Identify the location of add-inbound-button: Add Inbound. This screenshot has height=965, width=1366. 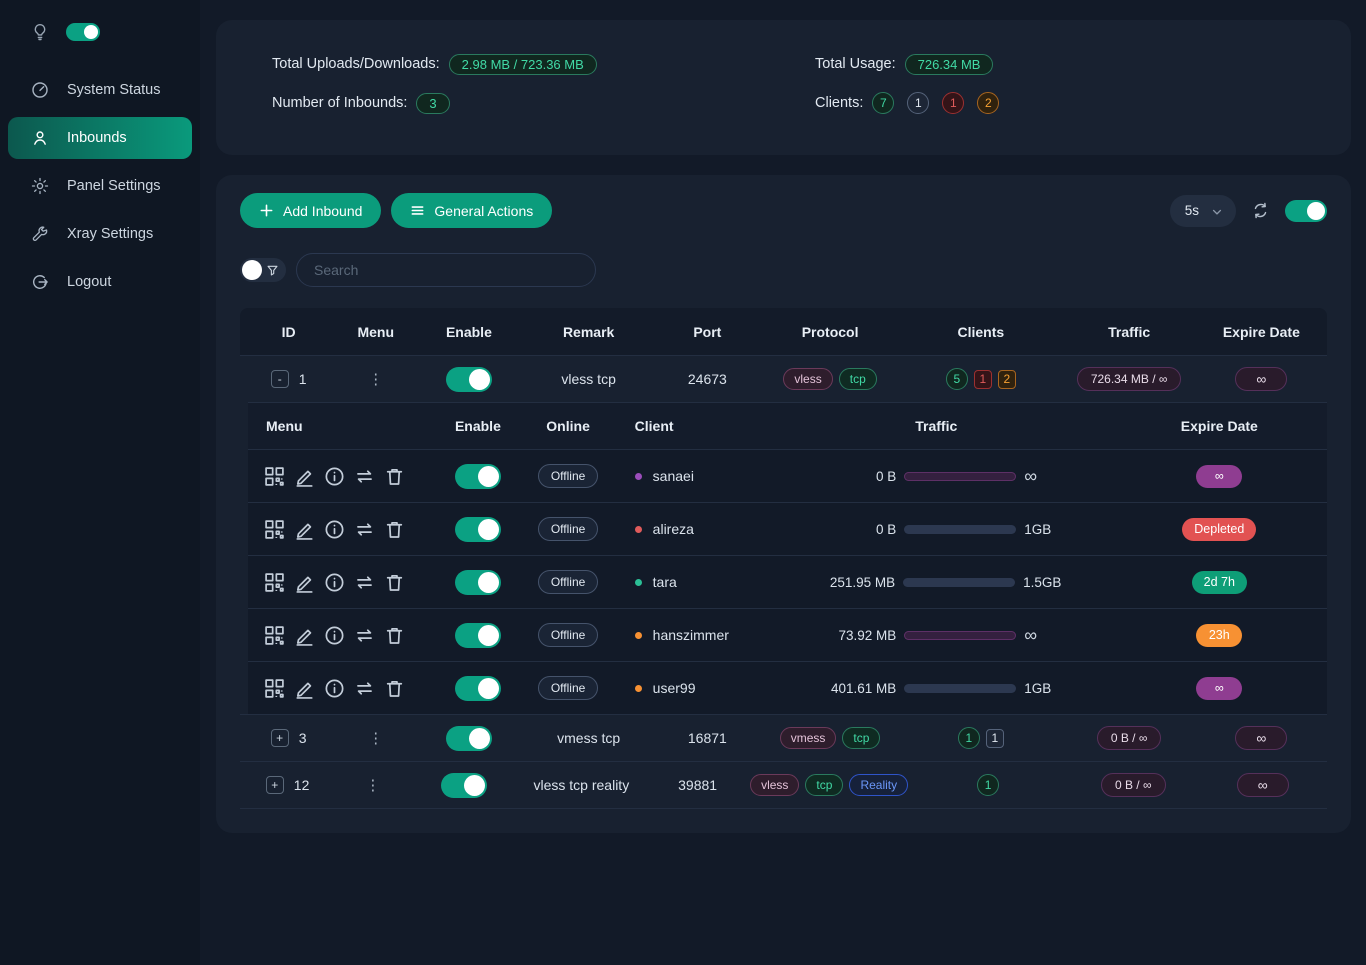
(311, 210).